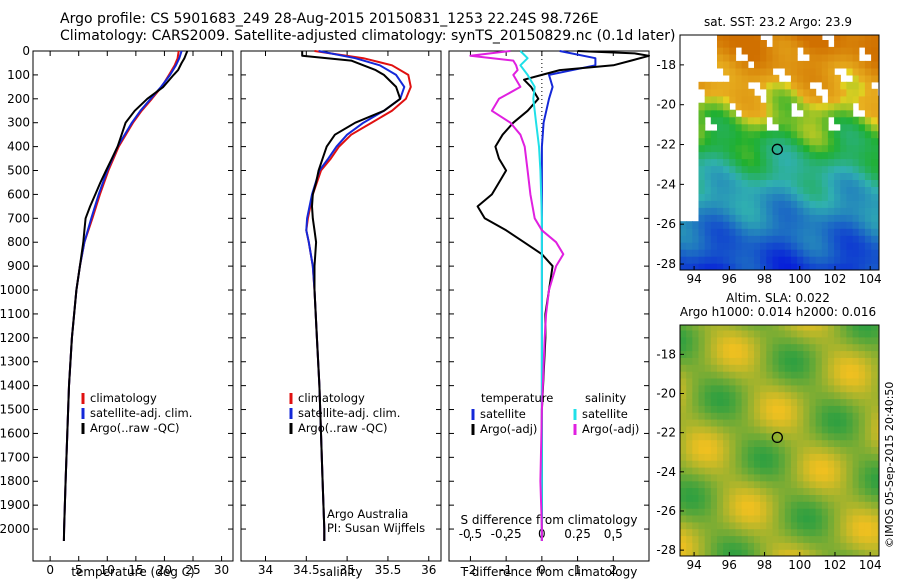 This screenshot has height=580, width=900. Describe the element at coordinates (50, 570) in the screenshot. I see `x-tick-label: 0` at that location.